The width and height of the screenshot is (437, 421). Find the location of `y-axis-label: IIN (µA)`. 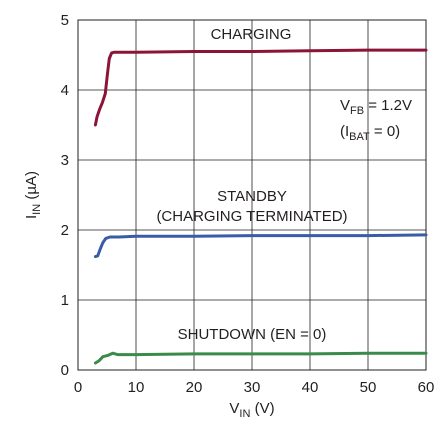

y-axis-label: IIN (µA) is located at coordinates (33, 195).